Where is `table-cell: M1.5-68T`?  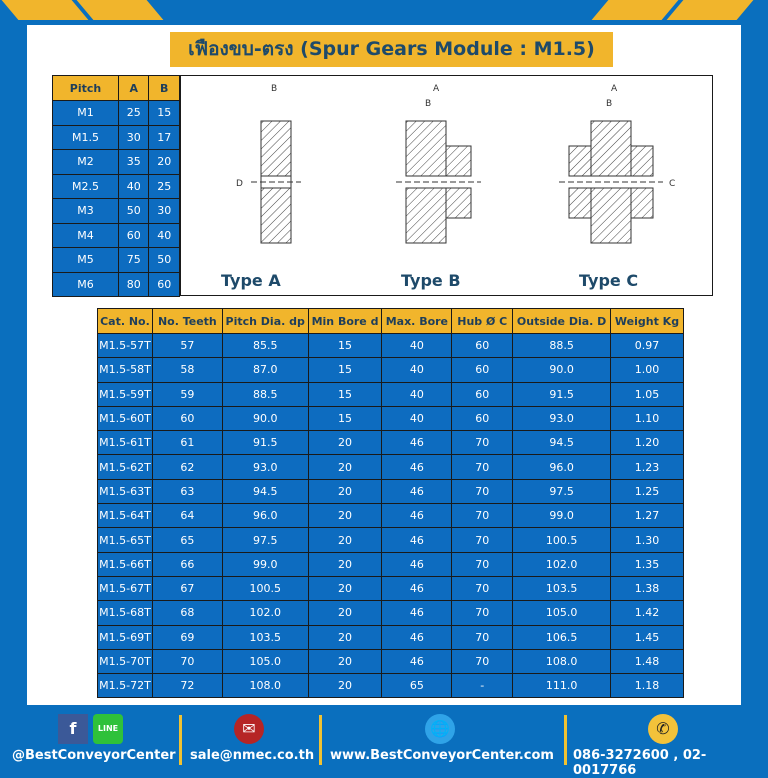
table-cell: M1.5-68T is located at coordinates (125, 613).